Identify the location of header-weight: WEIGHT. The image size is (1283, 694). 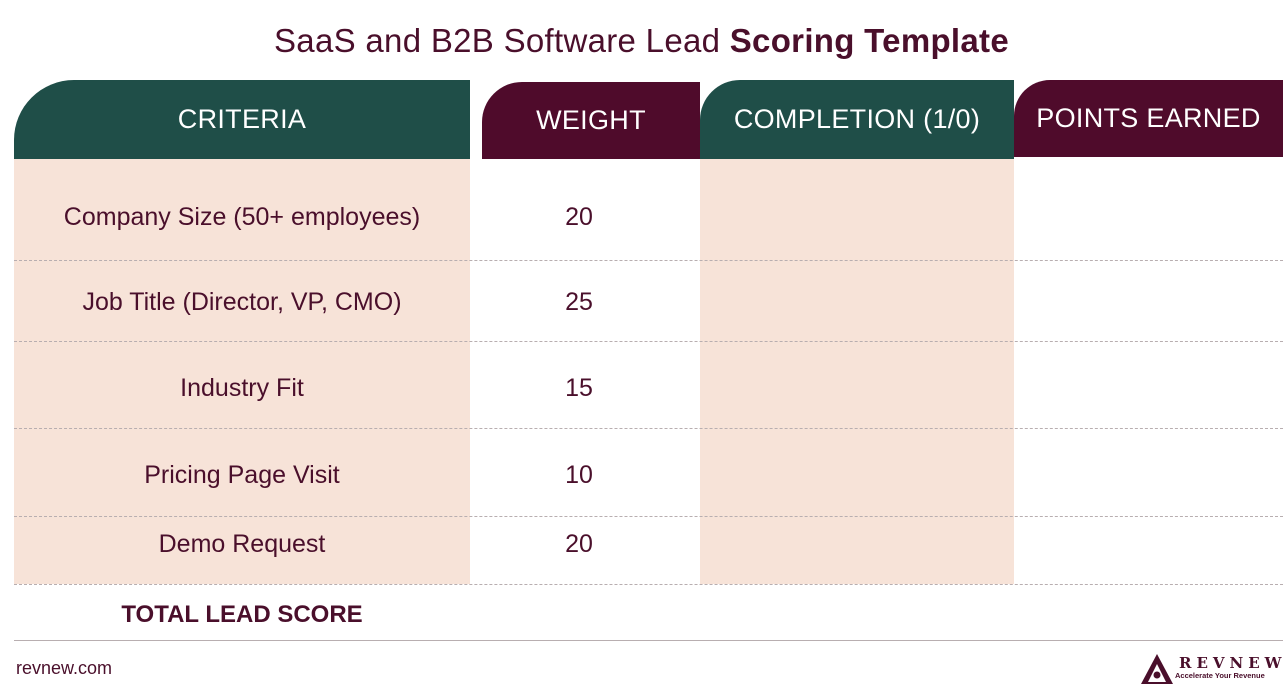
(591, 120).